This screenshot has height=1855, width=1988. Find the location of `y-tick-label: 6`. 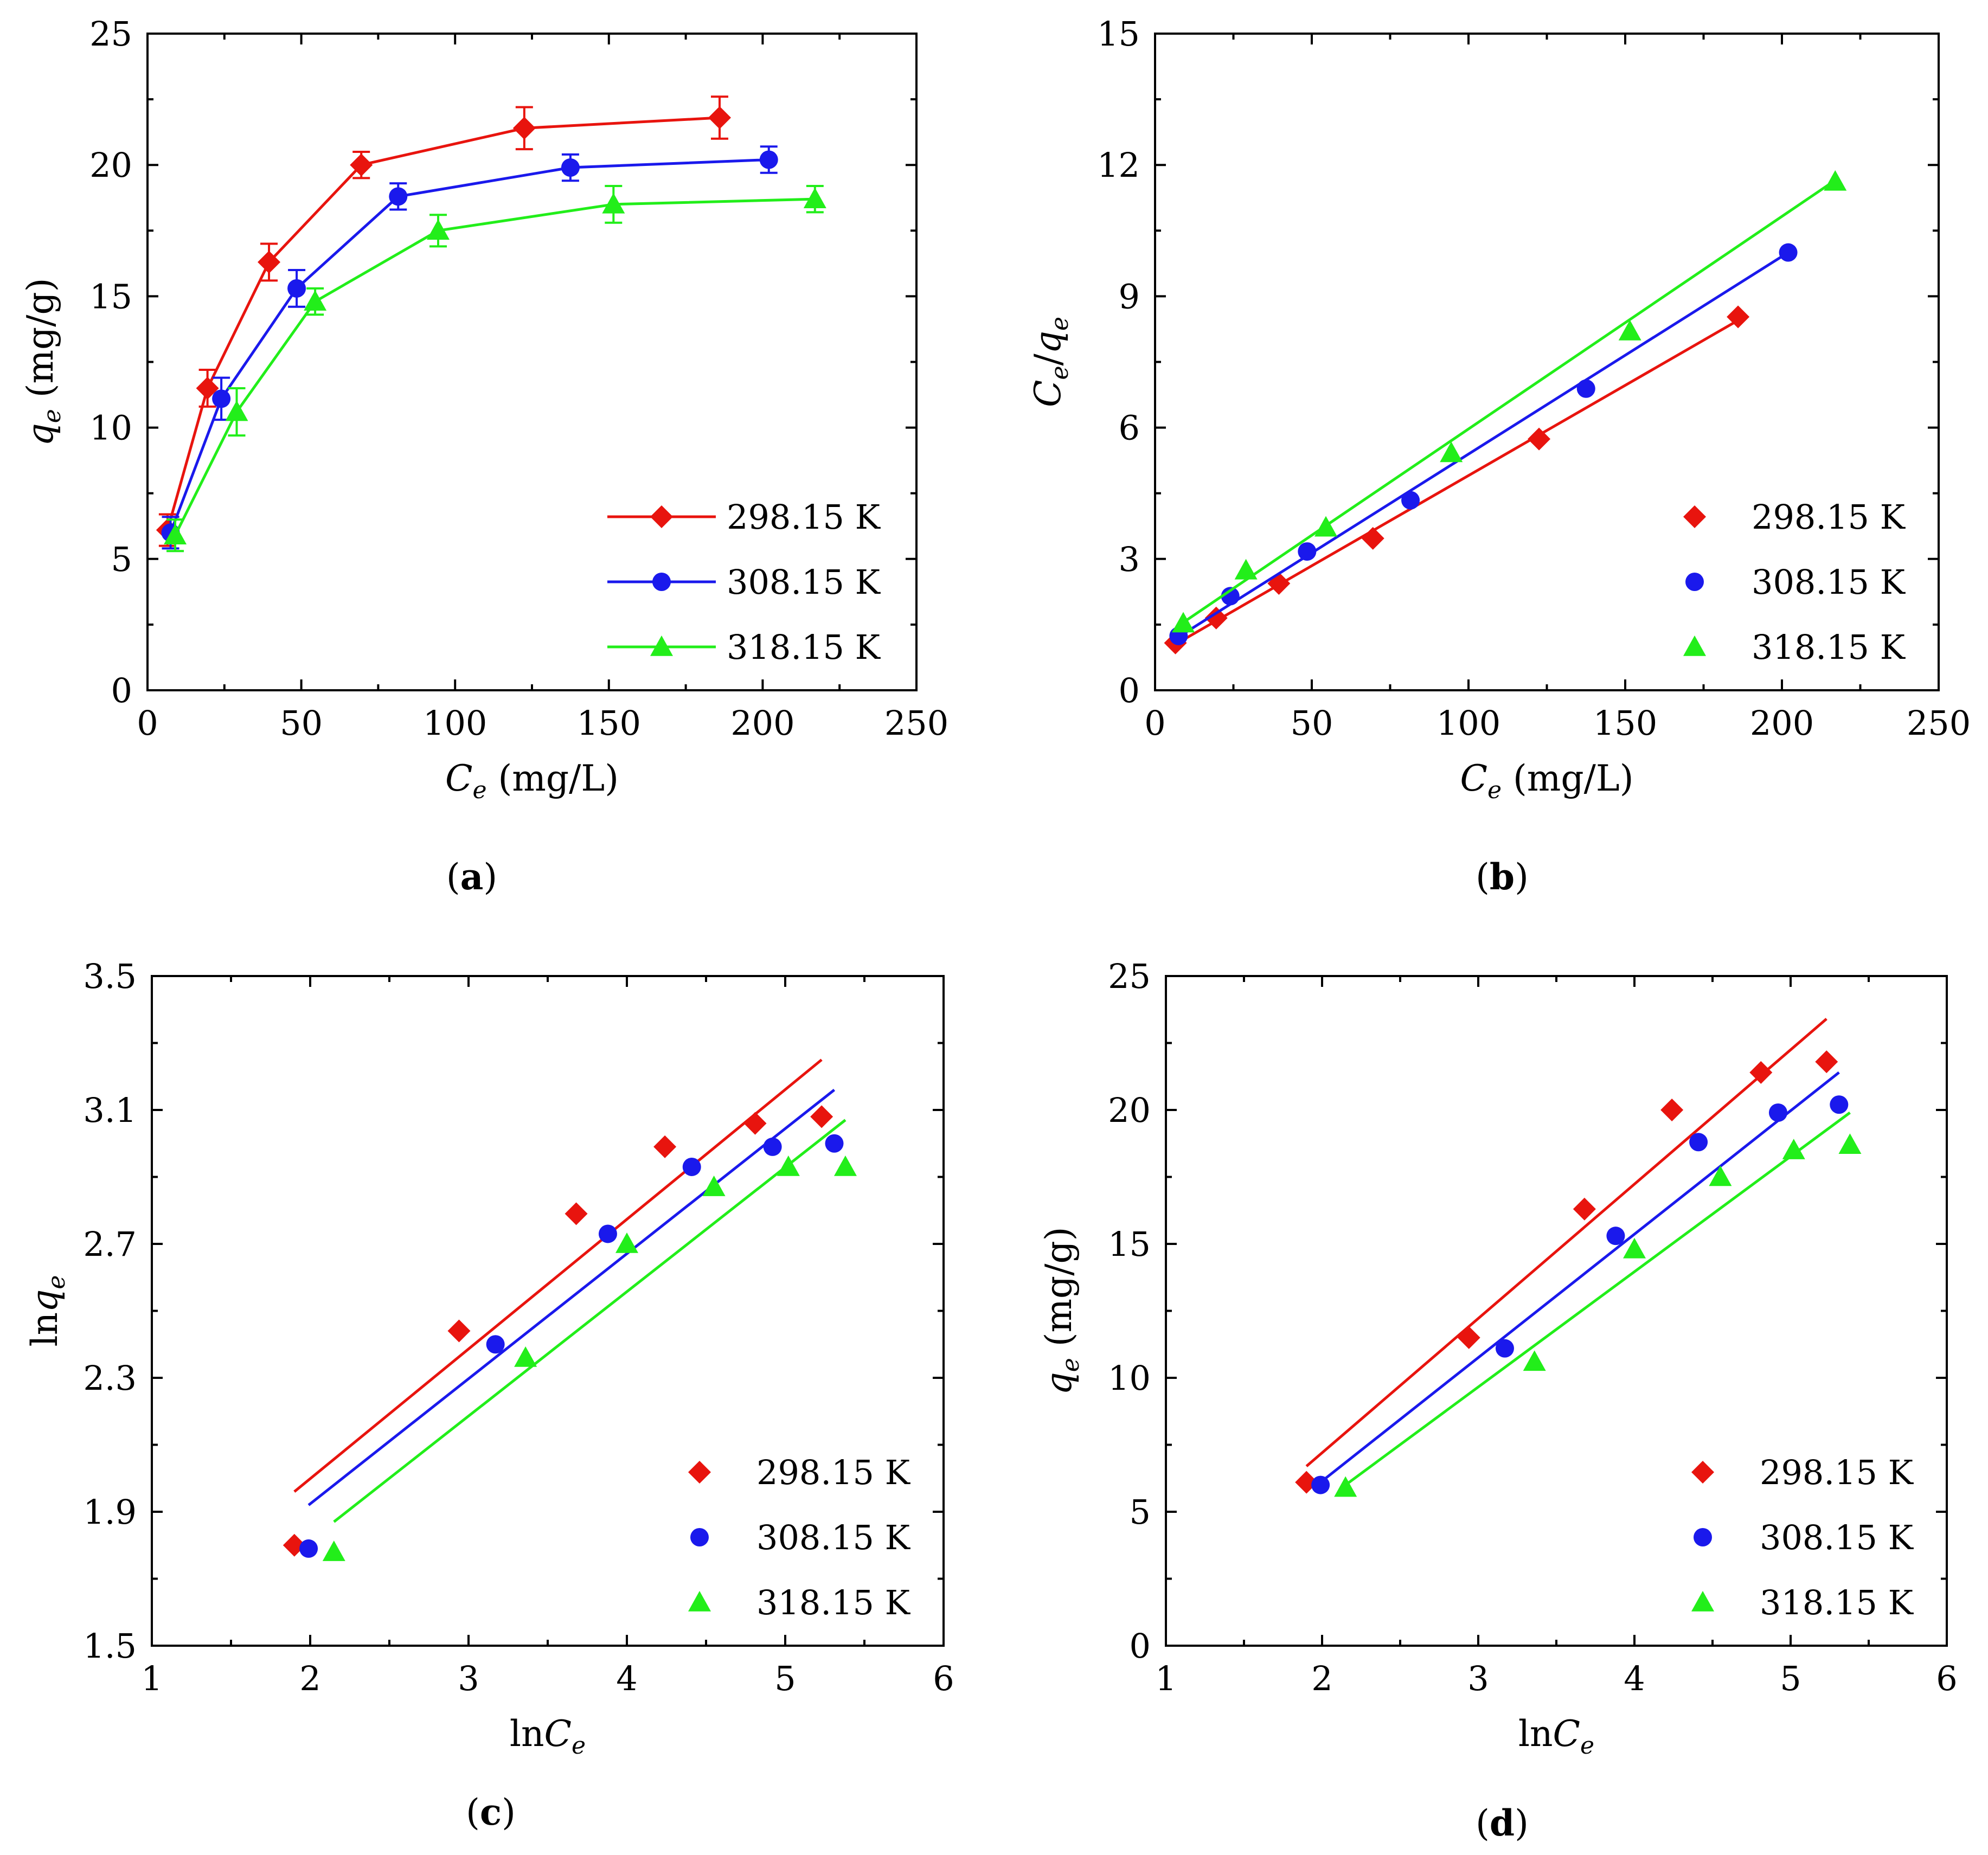

y-tick-label: 6 is located at coordinates (1129, 428).